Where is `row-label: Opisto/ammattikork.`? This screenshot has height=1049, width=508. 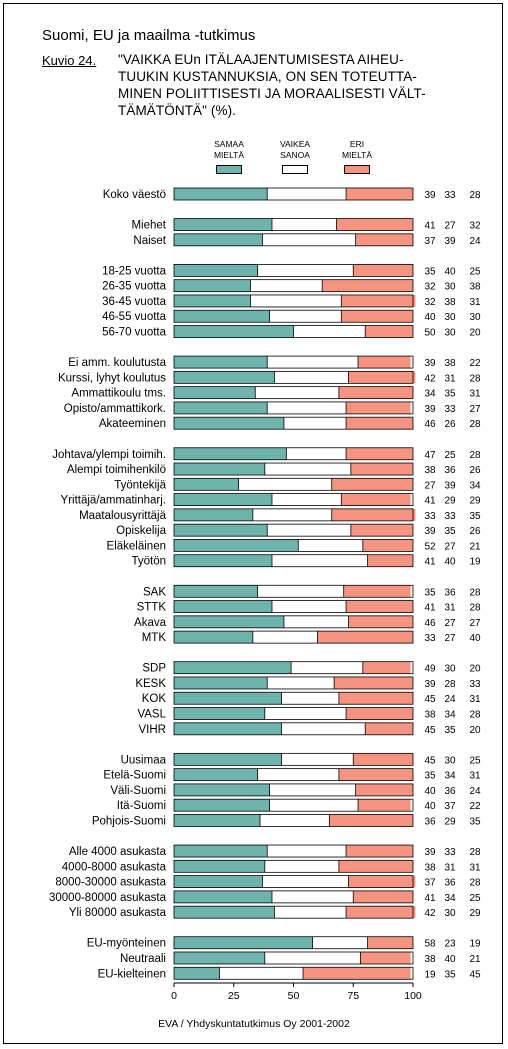
row-label: Opisto/ammattikork. is located at coordinates (115, 409).